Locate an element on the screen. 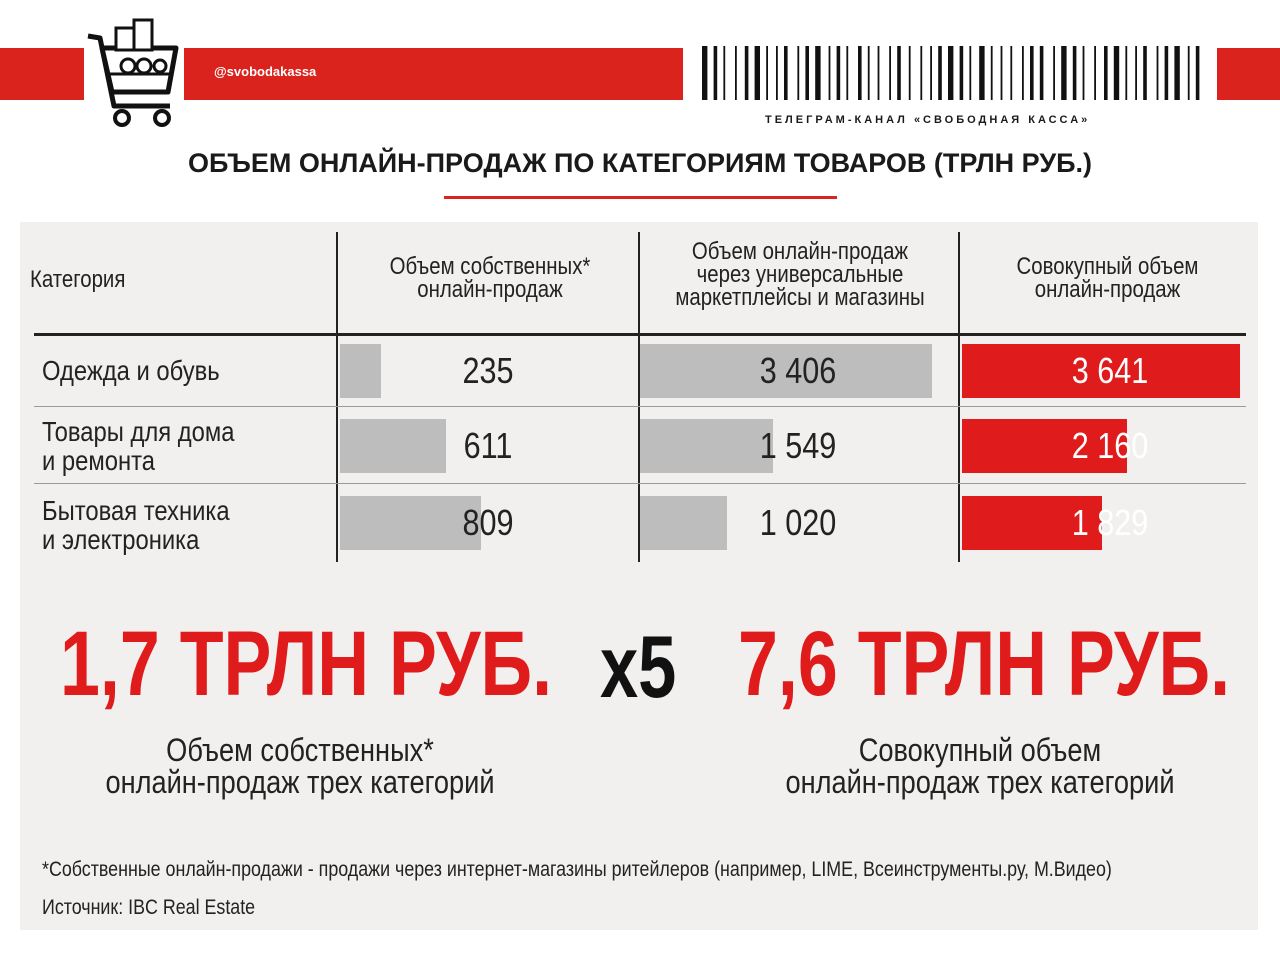 The height and width of the screenshot is (955, 1280). header-band-left is located at coordinates (39, 74).